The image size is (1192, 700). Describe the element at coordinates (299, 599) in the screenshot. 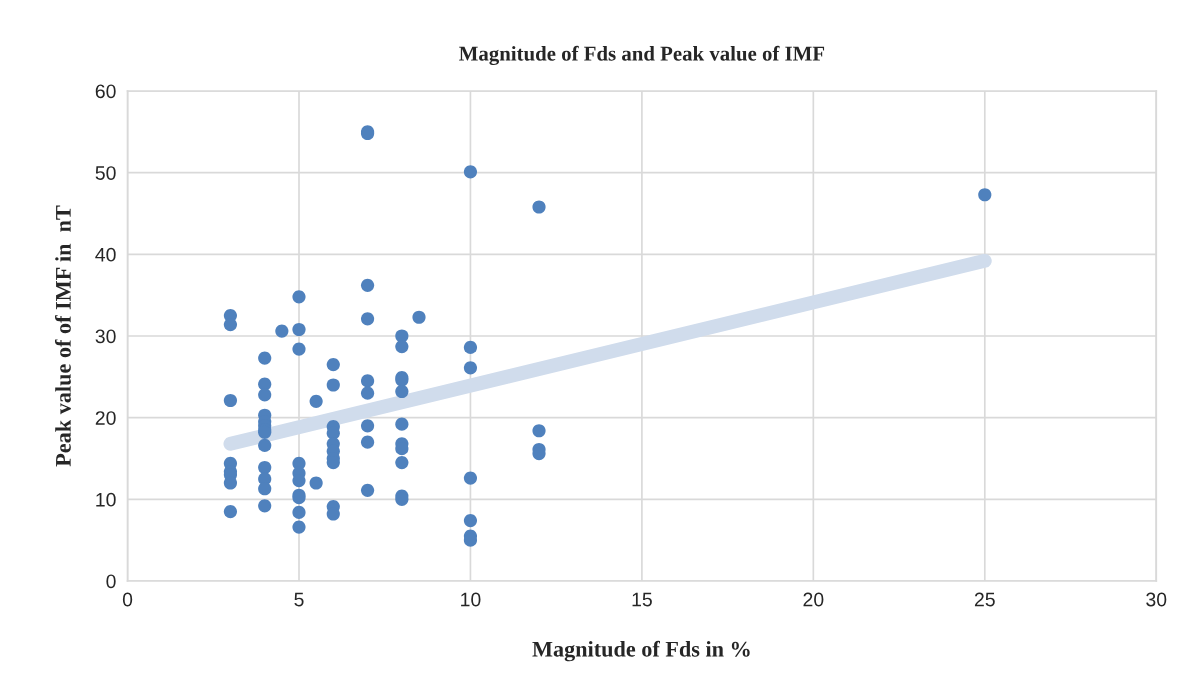

I see `x-tick-label: 5` at that location.